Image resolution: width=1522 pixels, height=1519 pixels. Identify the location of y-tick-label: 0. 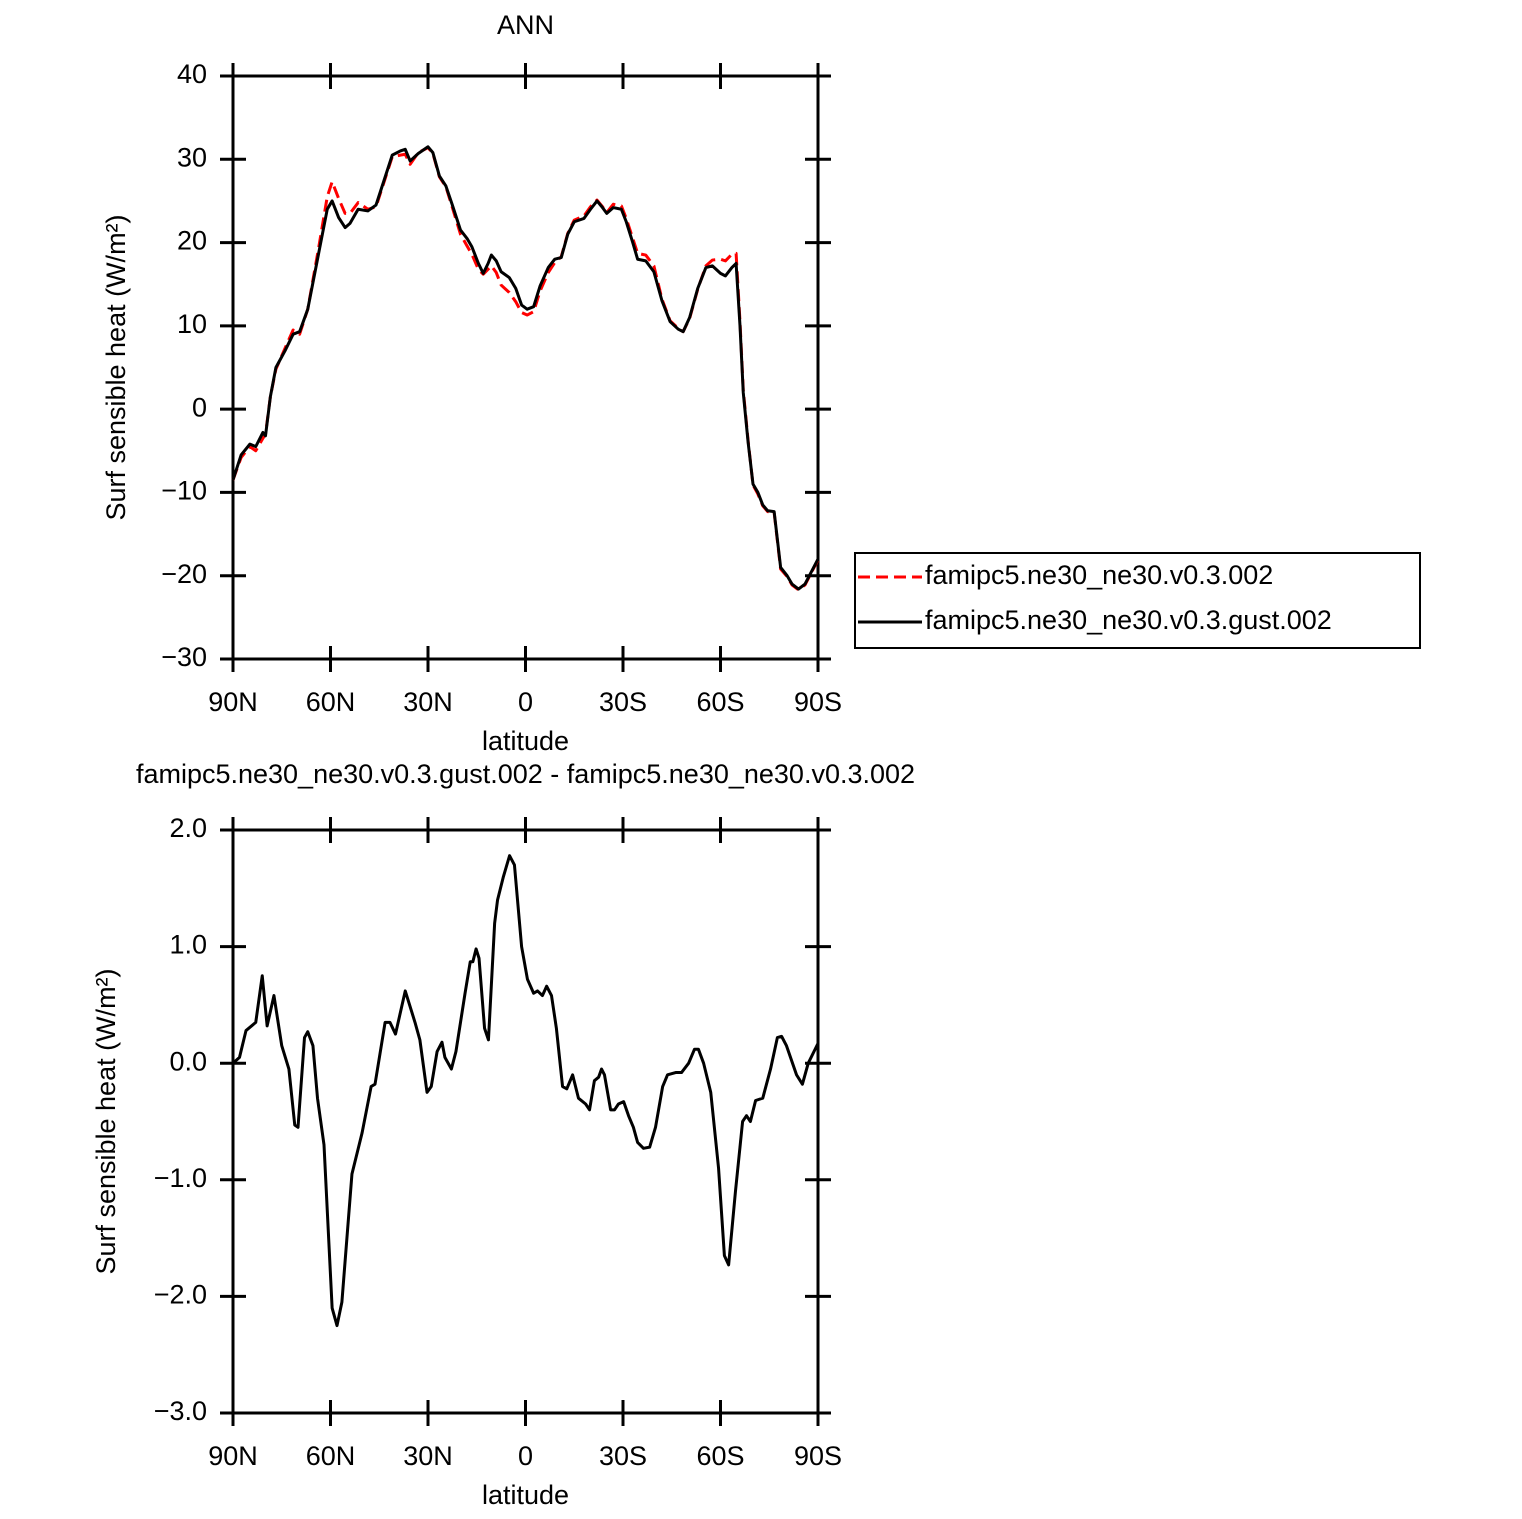
(199, 407).